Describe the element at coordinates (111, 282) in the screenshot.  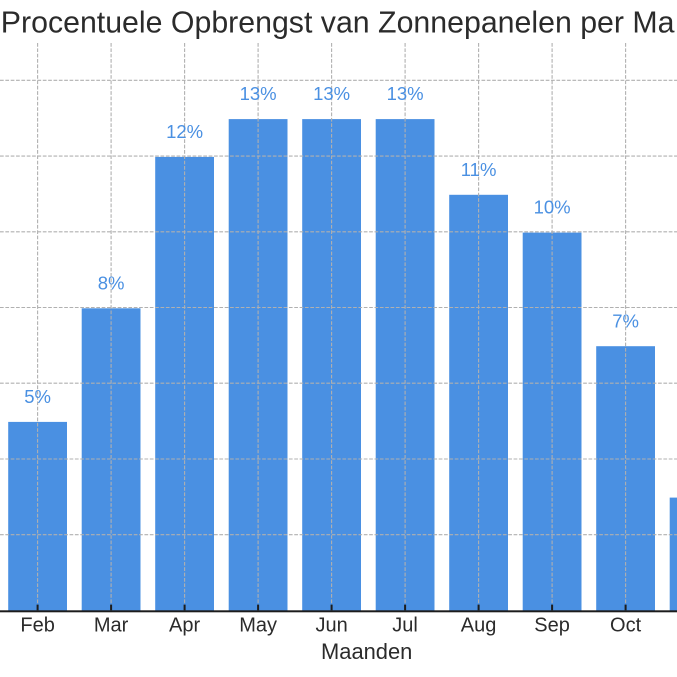
I see `svg-text: 8%` at that location.